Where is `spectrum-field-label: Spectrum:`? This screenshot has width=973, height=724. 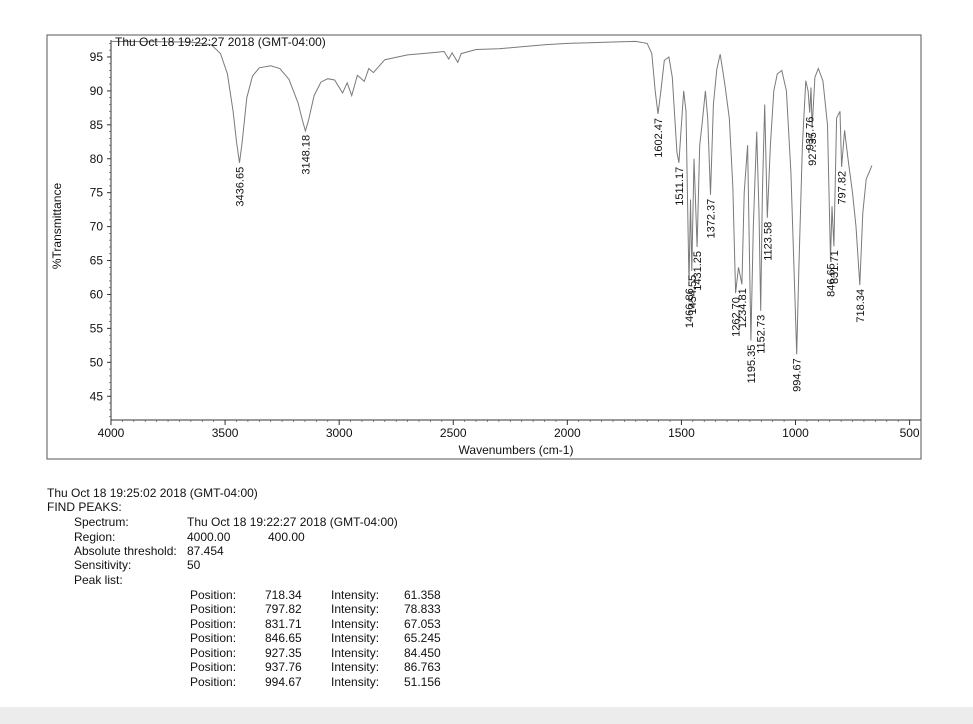 spectrum-field-label: Spectrum: is located at coordinates (101, 522).